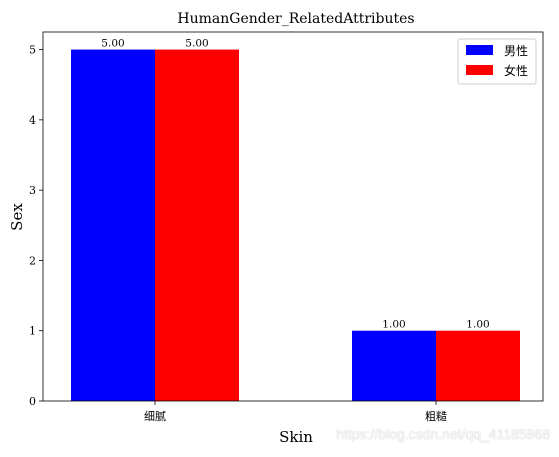 Image resolution: width=559 pixels, height=457 pixels. Describe the element at coordinates (436, 416) in the screenshot. I see `x-tick-label: 粗糙` at that location.